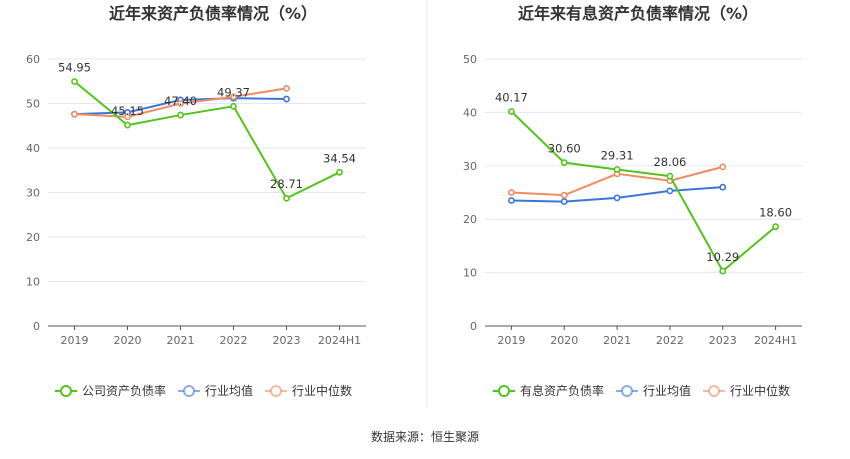  What do you see at coordinates (213, 13) in the screenshot?
I see `chart-title: 近年来资产负债率情况（%）` at bounding box center [213, 13].